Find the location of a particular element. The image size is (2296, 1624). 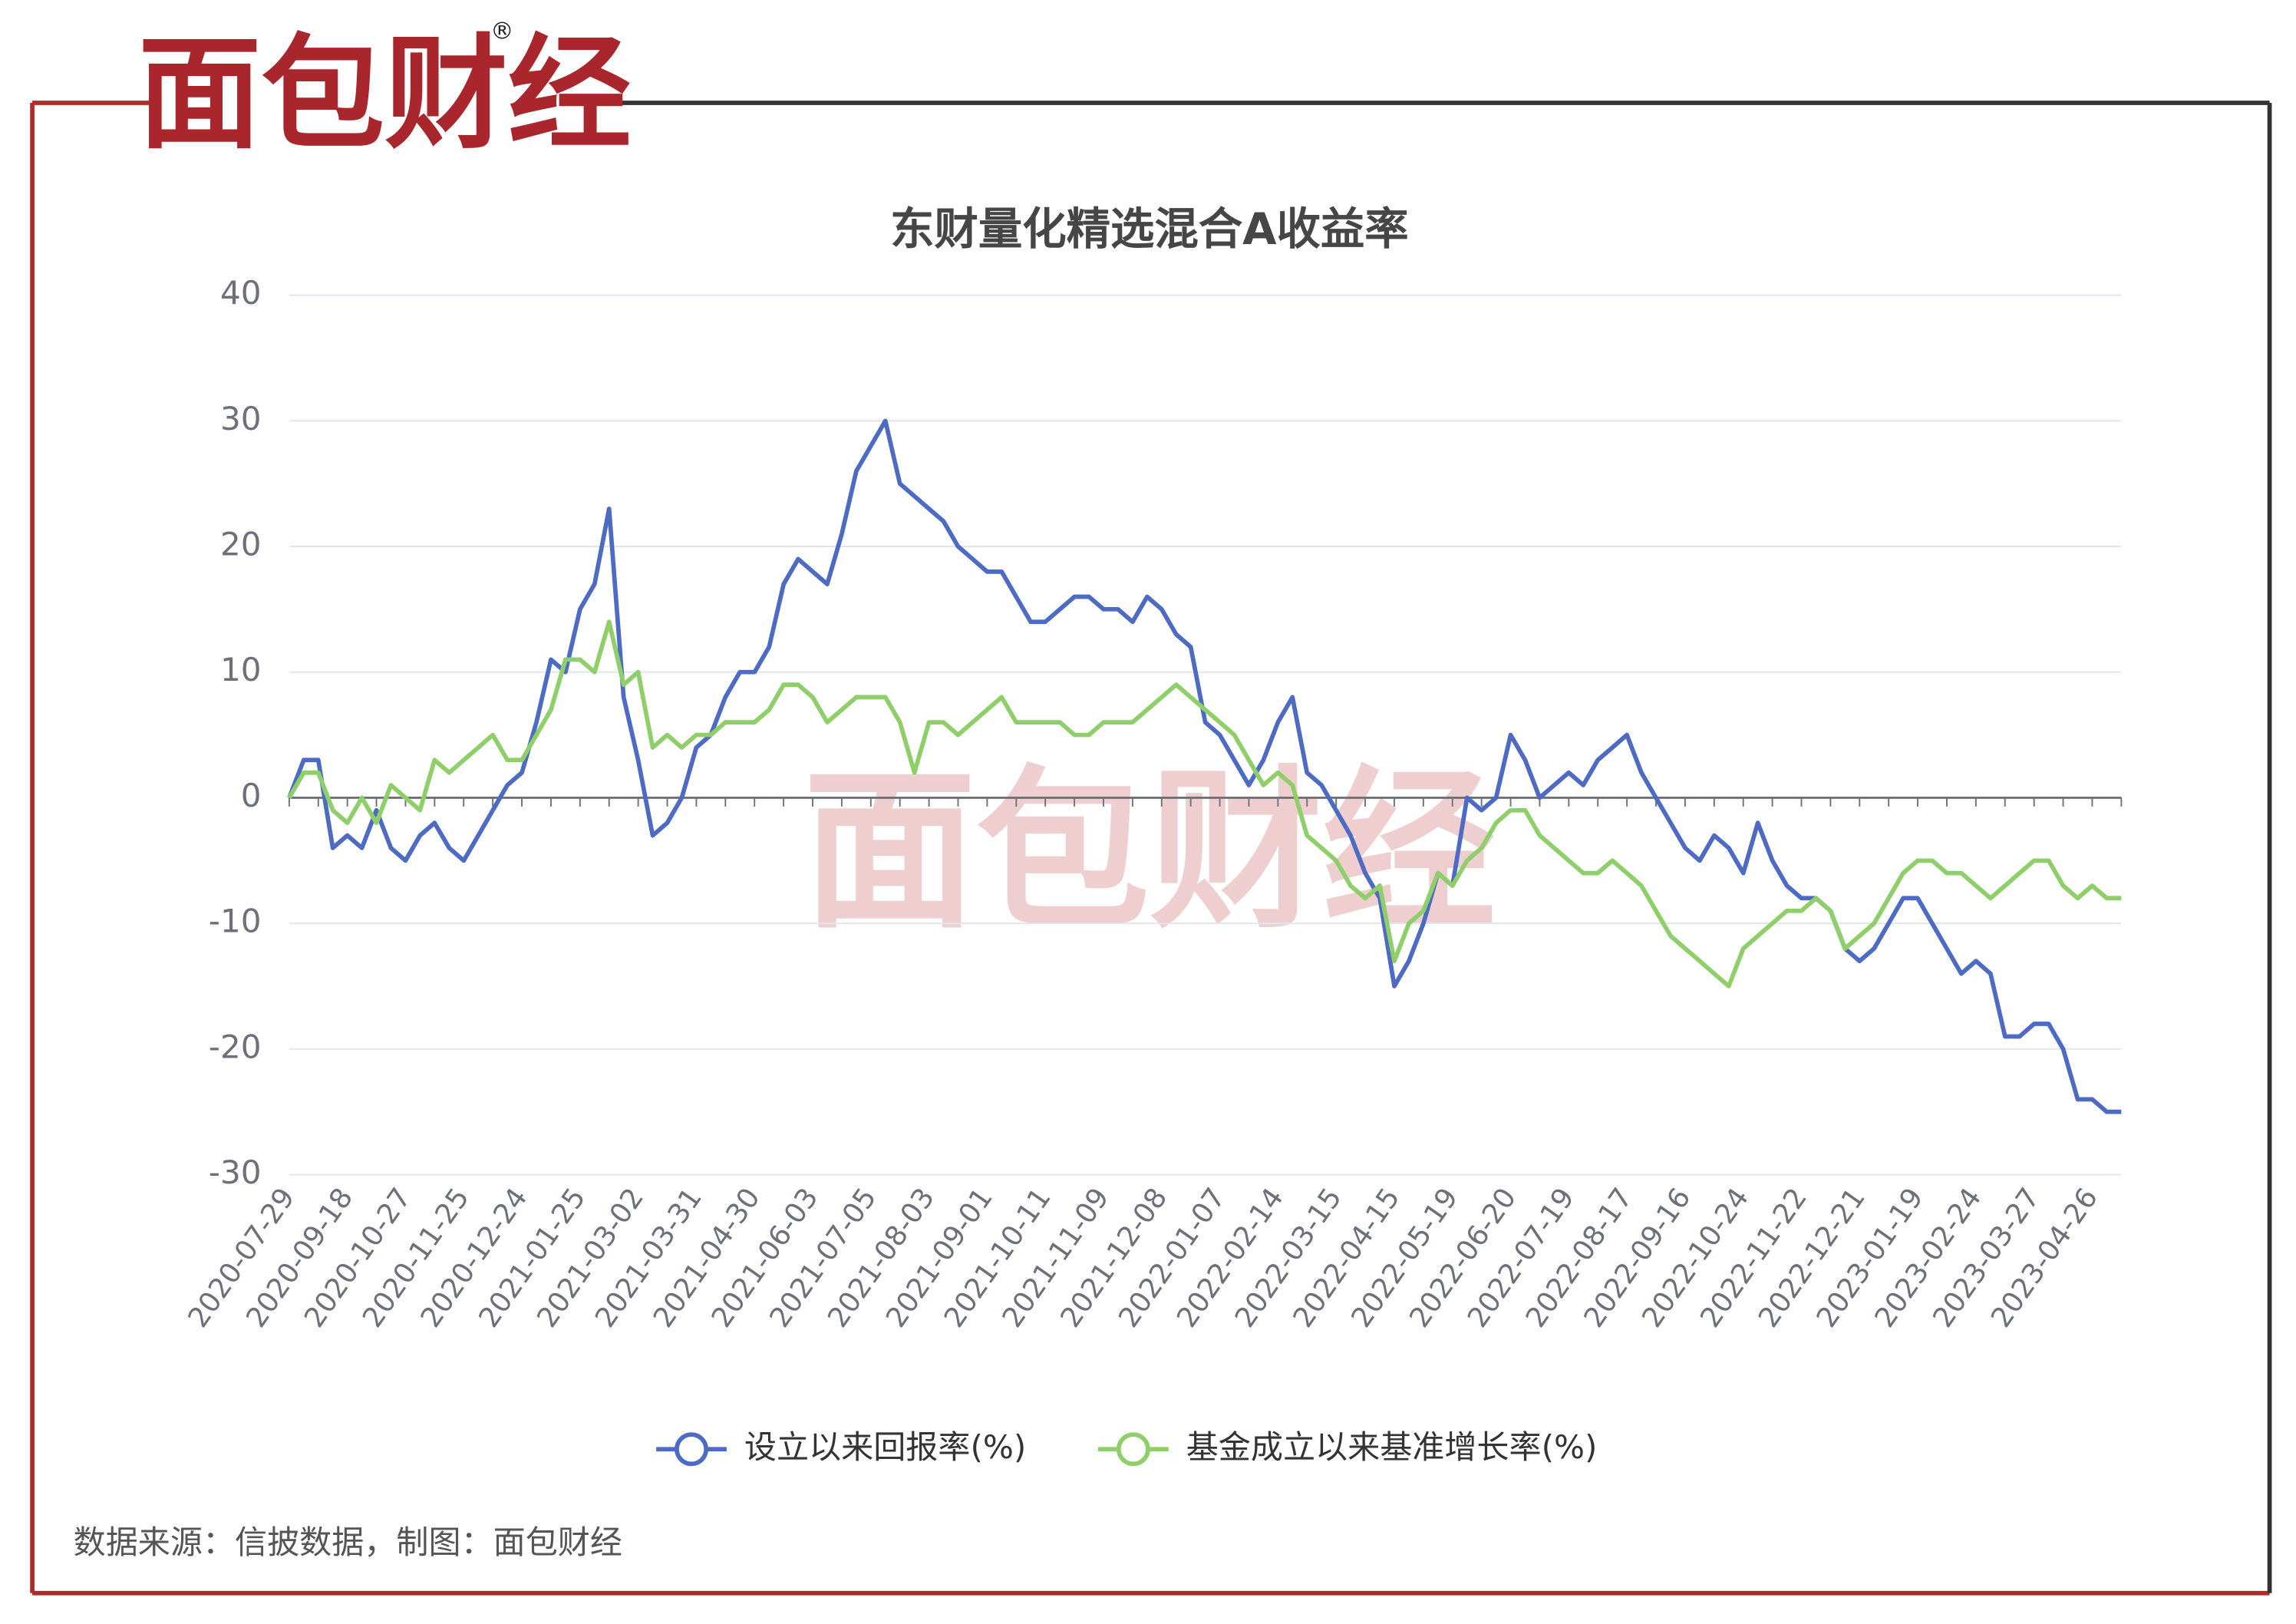

logo: 面包财经 is located at coordinates (385, 94).